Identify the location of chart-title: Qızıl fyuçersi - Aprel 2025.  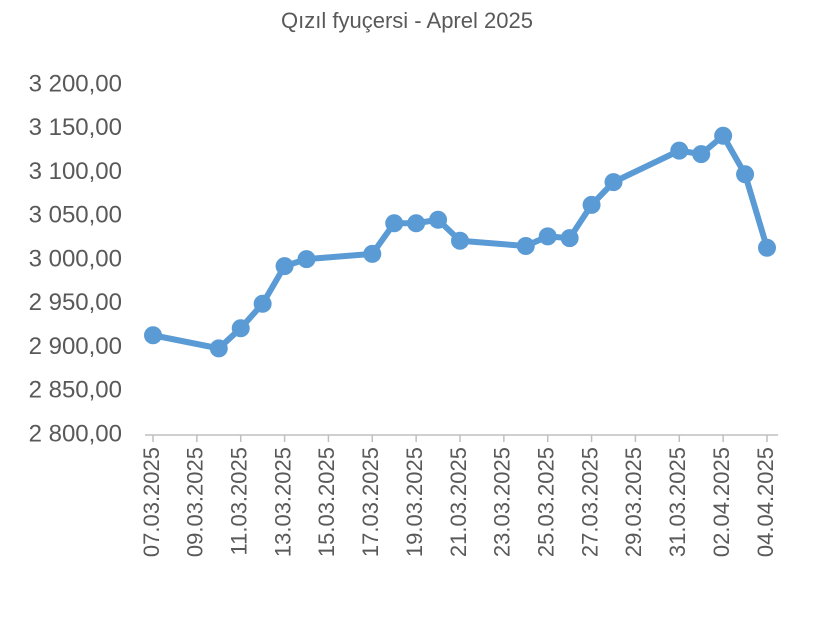
(407, 20).